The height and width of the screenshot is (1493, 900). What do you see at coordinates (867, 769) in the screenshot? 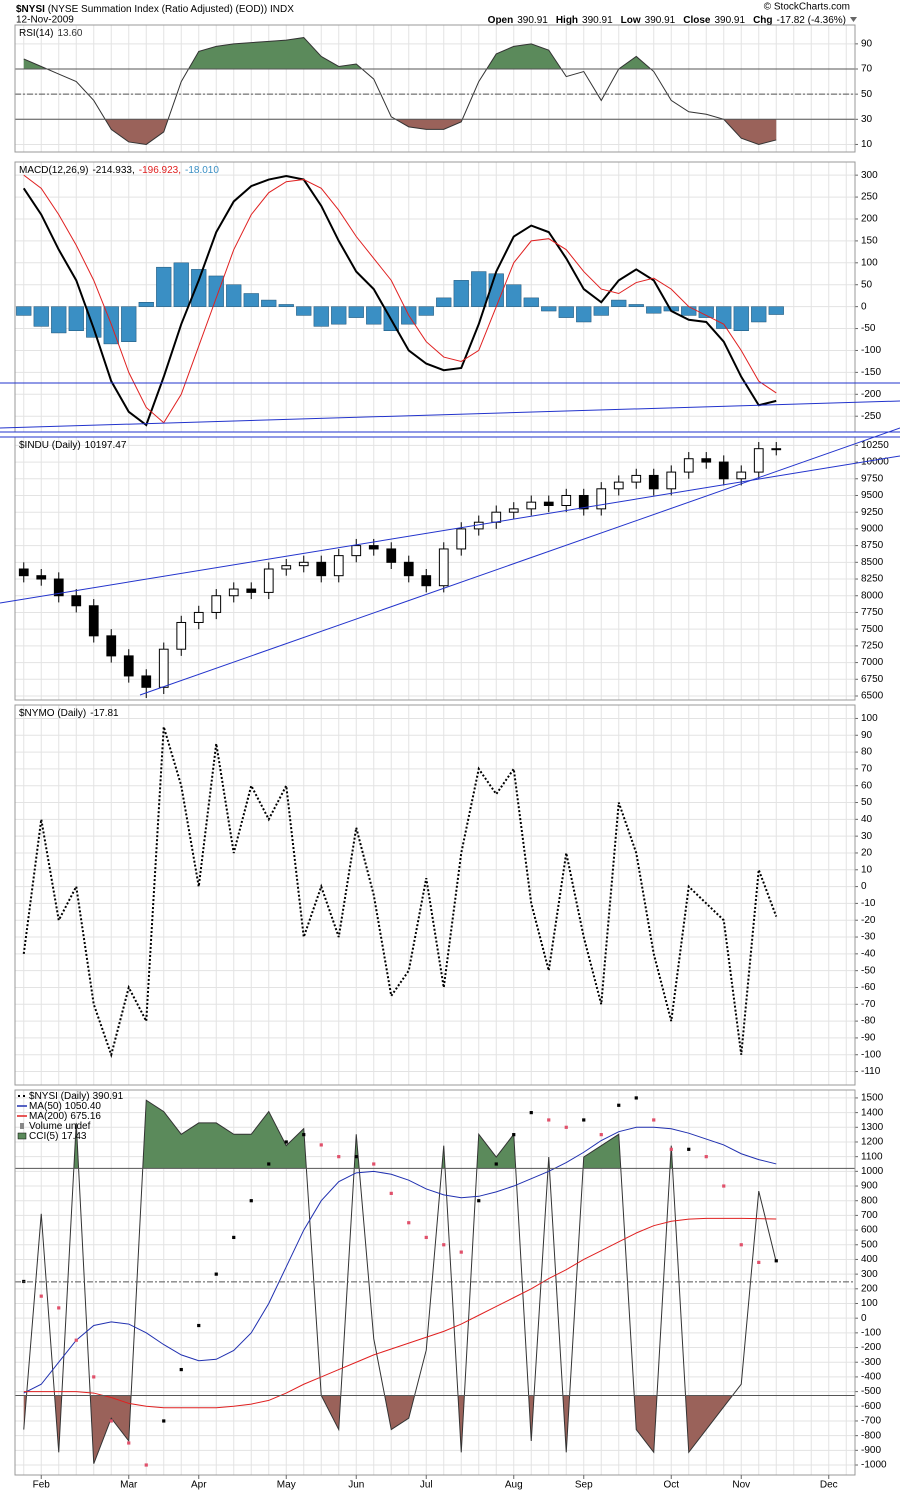
I see `y-tick-label: 70` at bounding box center [867, 769].